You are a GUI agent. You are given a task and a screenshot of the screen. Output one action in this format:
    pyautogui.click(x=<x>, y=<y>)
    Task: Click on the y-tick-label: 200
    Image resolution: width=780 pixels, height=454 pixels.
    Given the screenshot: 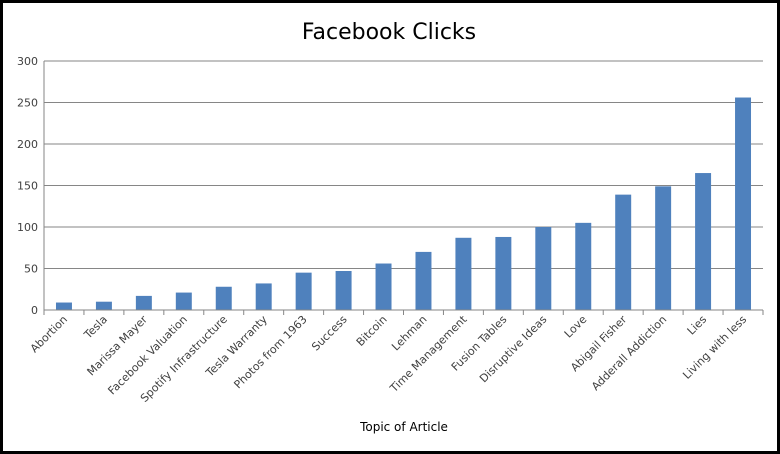 What is the action you would take?
    pyautogui.click(x=27, y=144)
    